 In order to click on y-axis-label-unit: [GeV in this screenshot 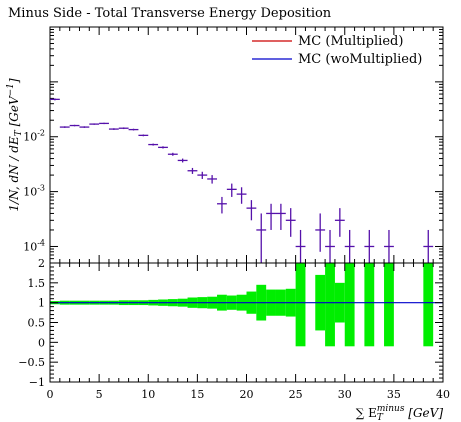, I will do `click(14, 112)`.